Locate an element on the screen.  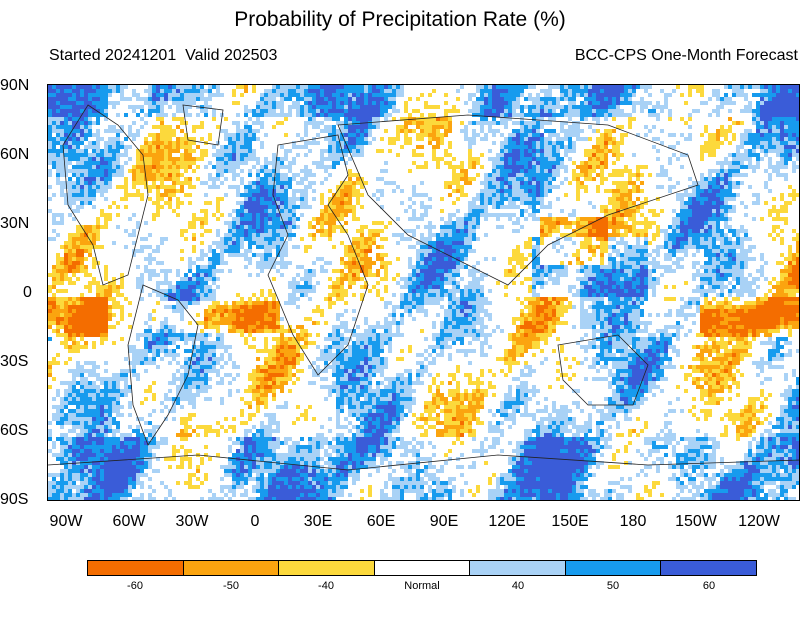
chart-title: Probability of Precipitation Rate (%) is located at coordinates (400, 19).